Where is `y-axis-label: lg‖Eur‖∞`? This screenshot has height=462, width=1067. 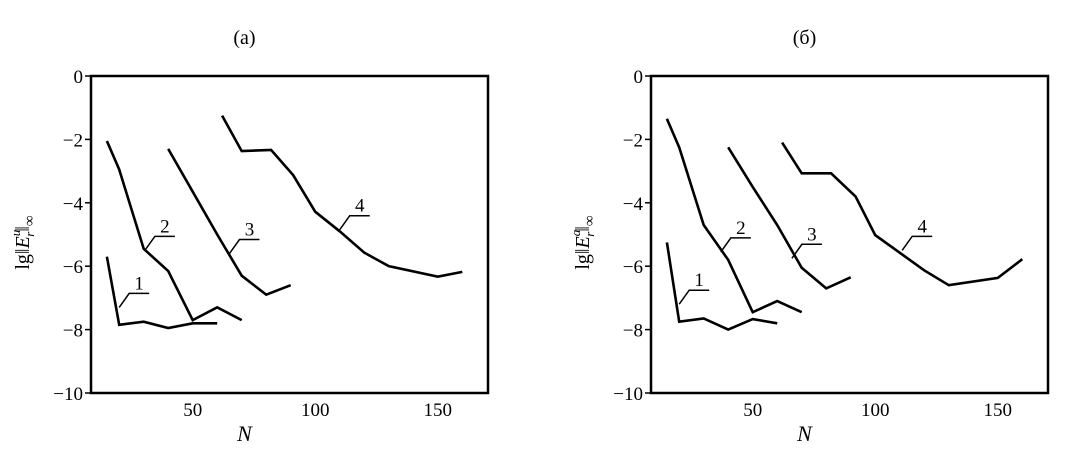
y-axis-label: lg‖Eur‖∞ is located at coordinates (23, 242).